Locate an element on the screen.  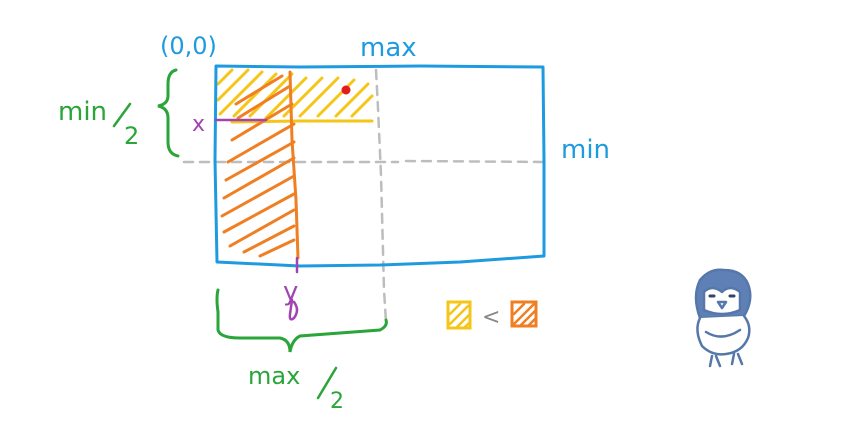
max-half-brace is located at coordinates (301, 320).